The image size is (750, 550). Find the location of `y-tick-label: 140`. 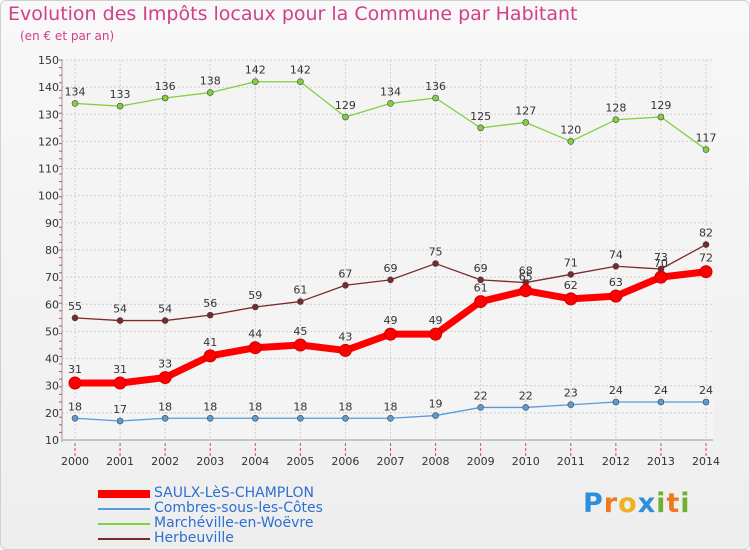

y-tick-label: 140 is located at coordinates (48, 87).